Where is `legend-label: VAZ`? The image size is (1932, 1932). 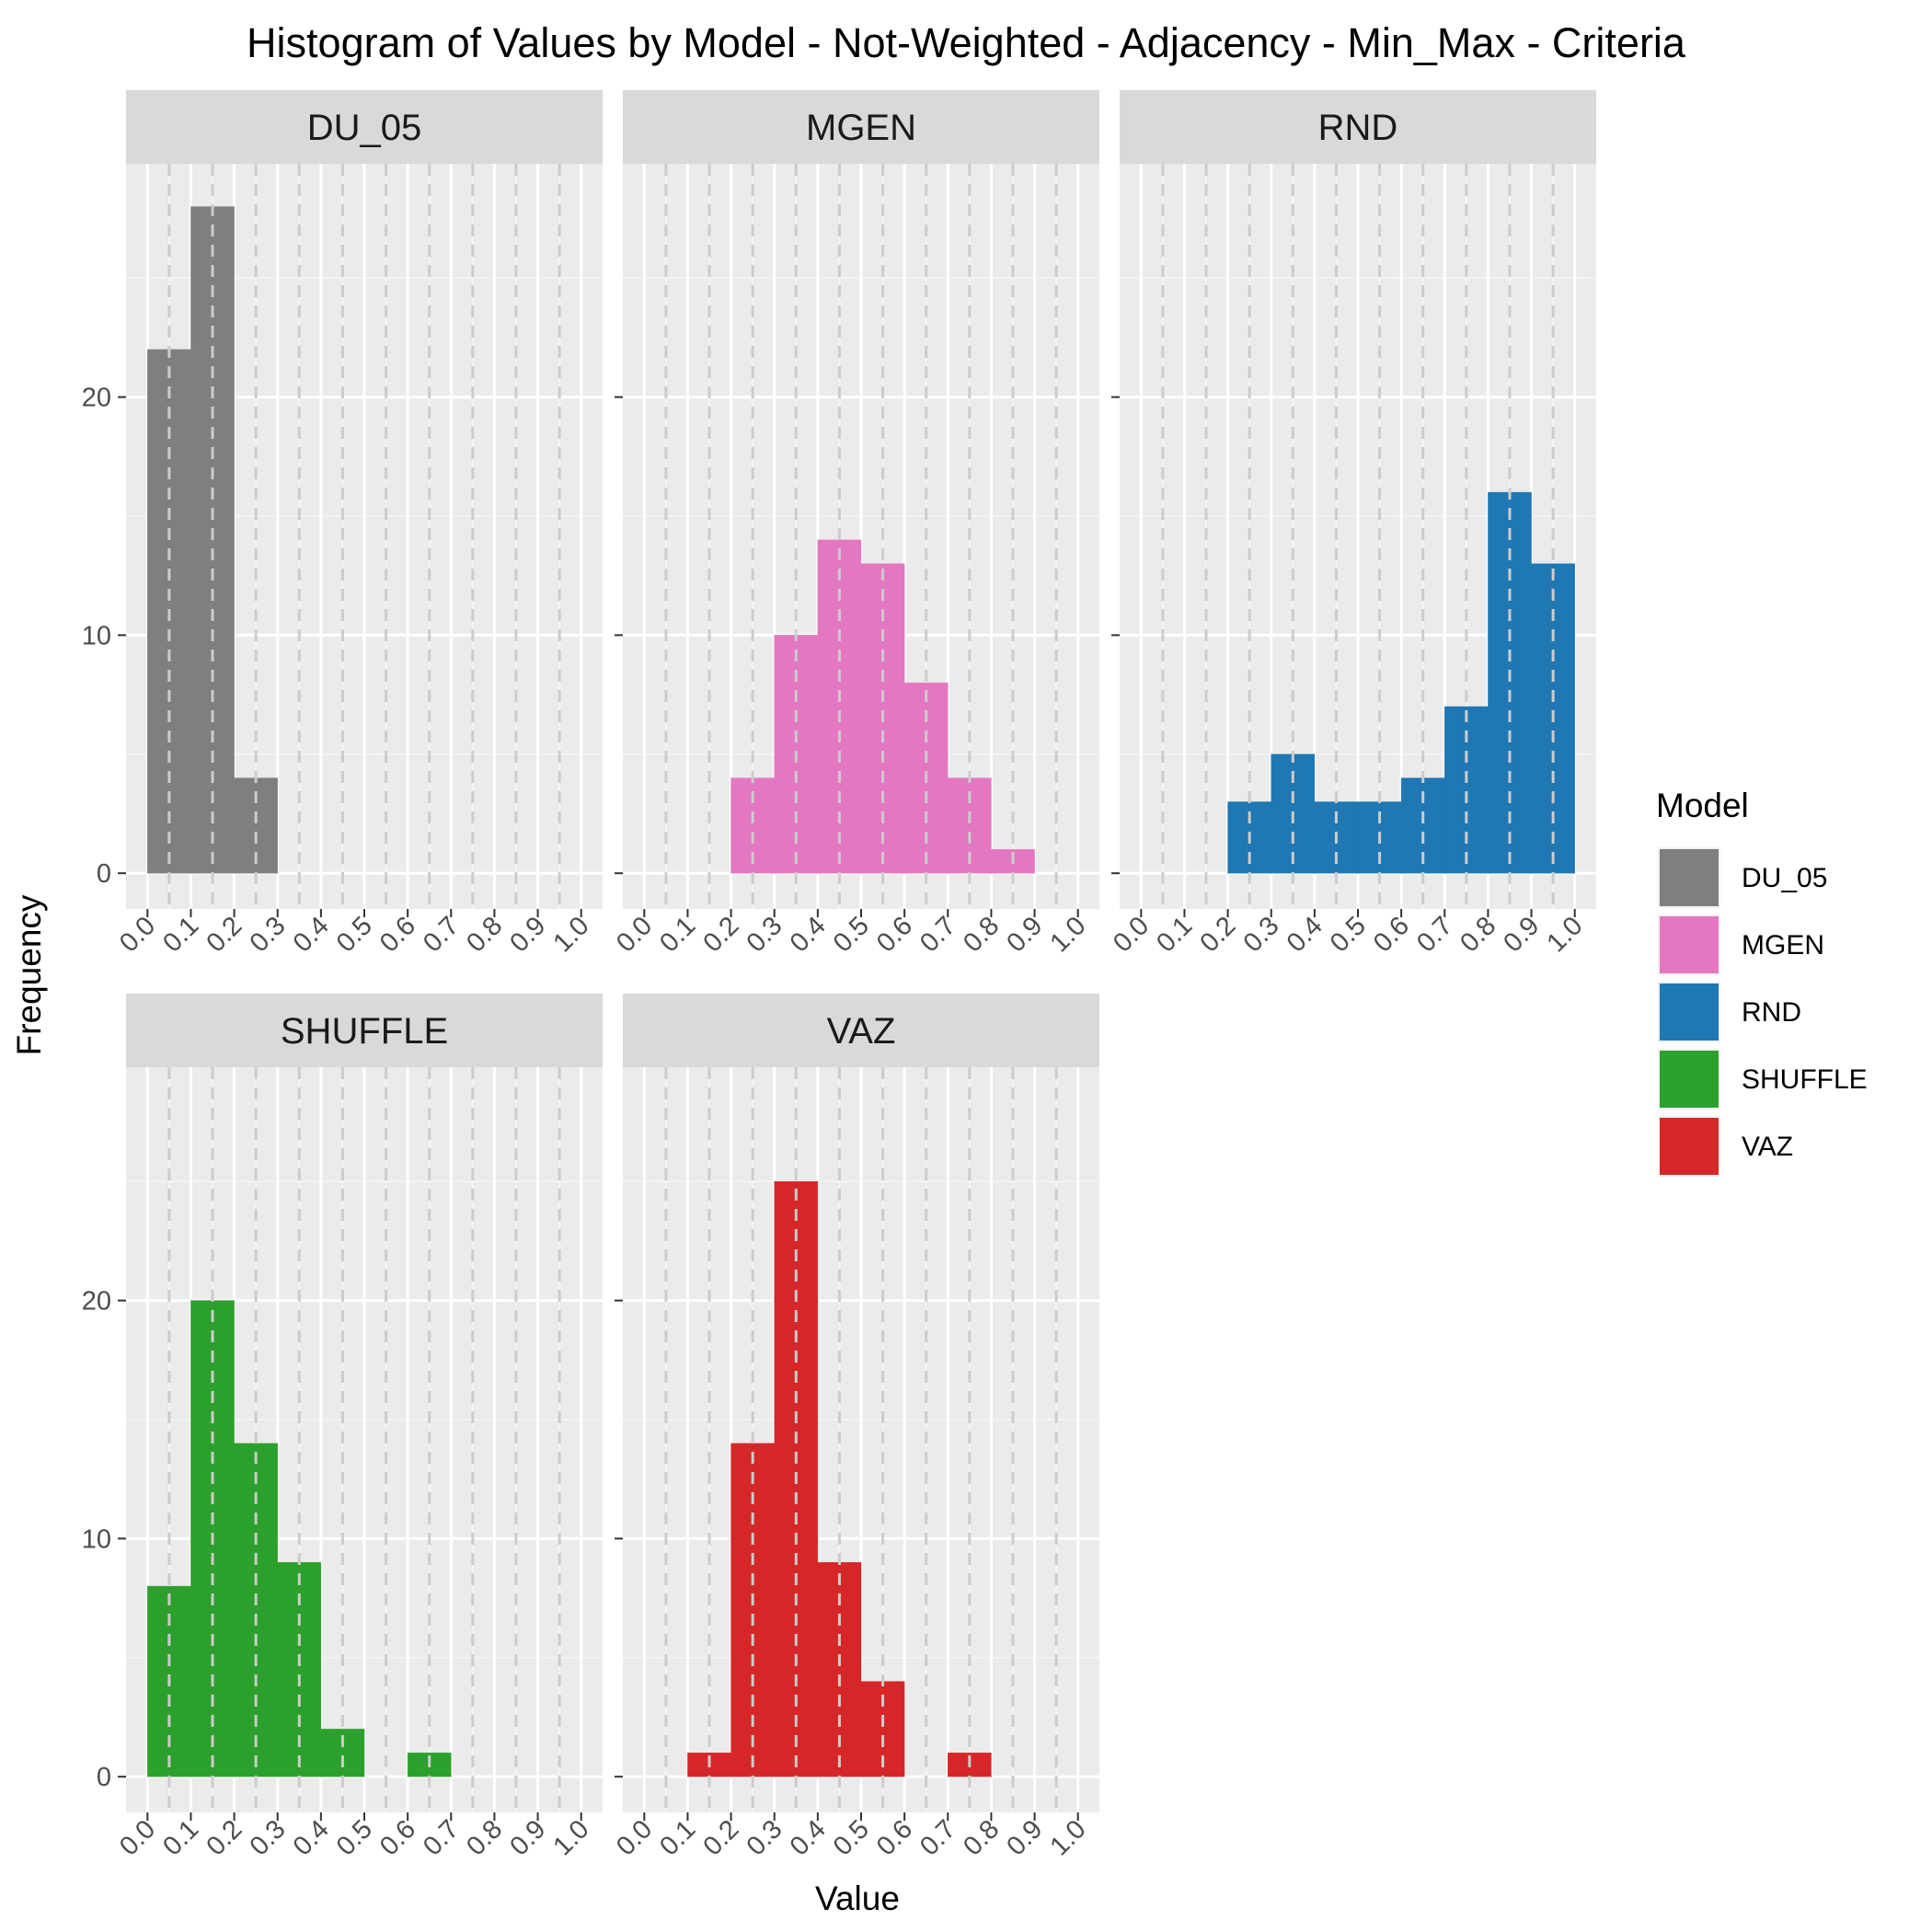
legend-label: VAZ is located at coordinates (1767, 1147).